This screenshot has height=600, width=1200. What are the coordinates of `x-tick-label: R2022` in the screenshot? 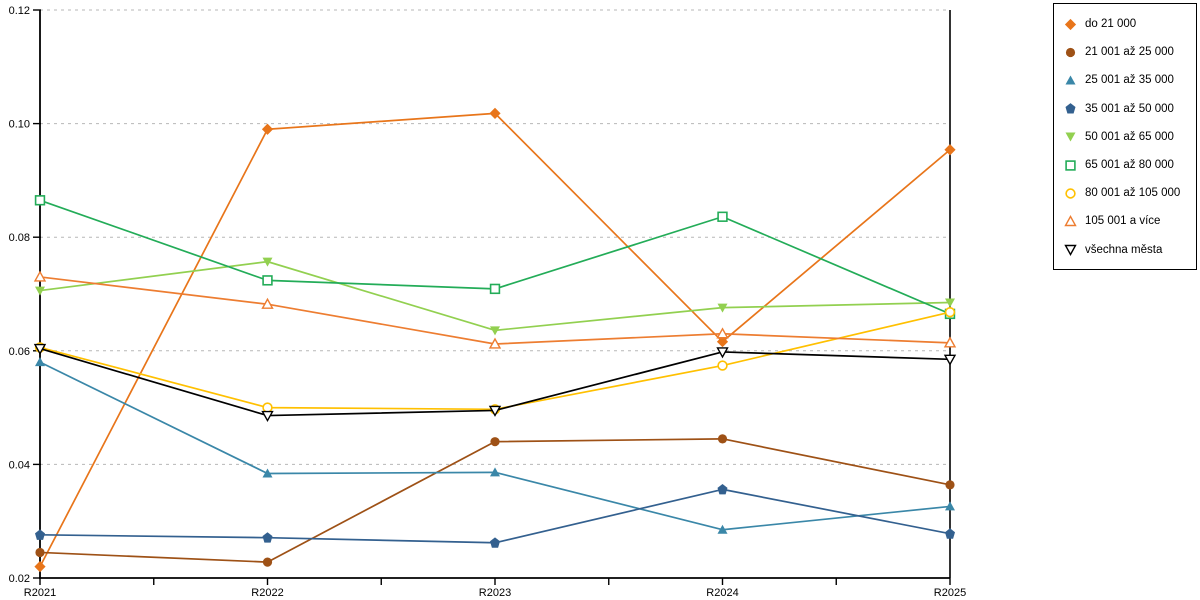 It's located at (267, 593).